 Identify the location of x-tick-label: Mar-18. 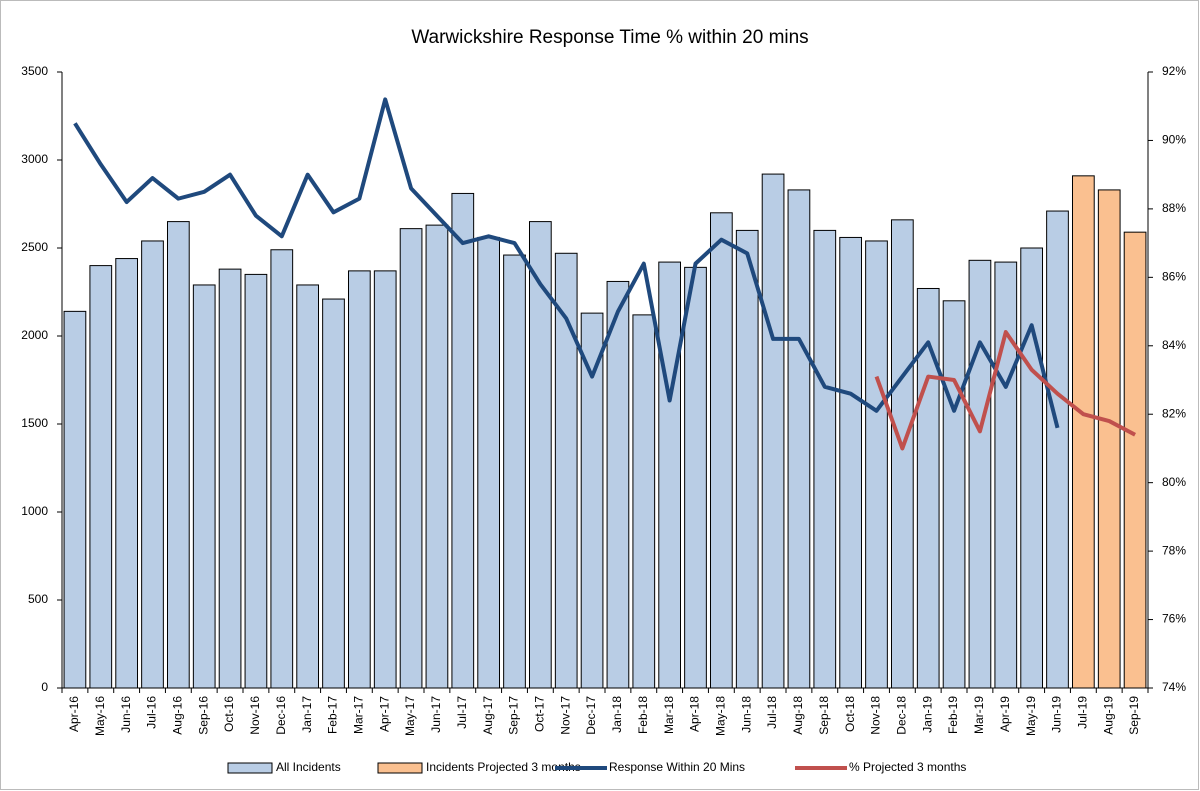
(669, 715).